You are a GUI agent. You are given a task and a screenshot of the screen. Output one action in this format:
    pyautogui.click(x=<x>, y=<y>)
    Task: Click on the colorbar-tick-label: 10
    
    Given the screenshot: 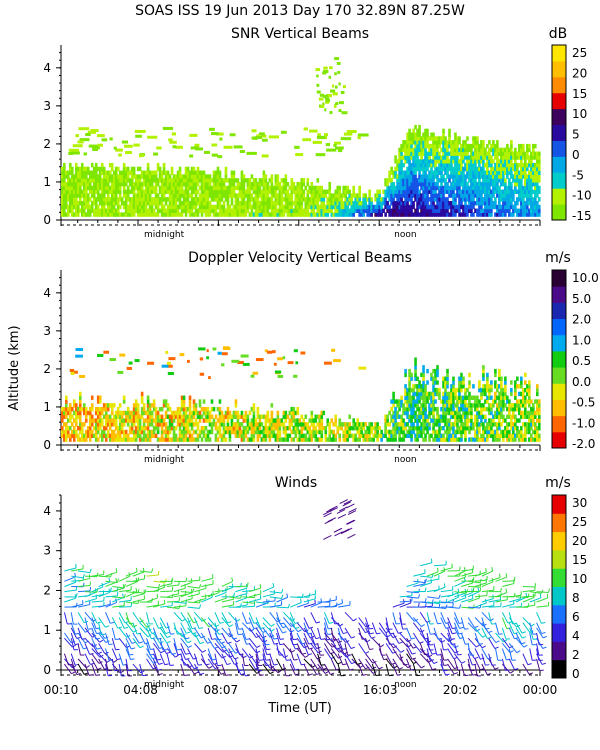 What is the action you would take?
    pyautogui.click(x=579, y=114)
    